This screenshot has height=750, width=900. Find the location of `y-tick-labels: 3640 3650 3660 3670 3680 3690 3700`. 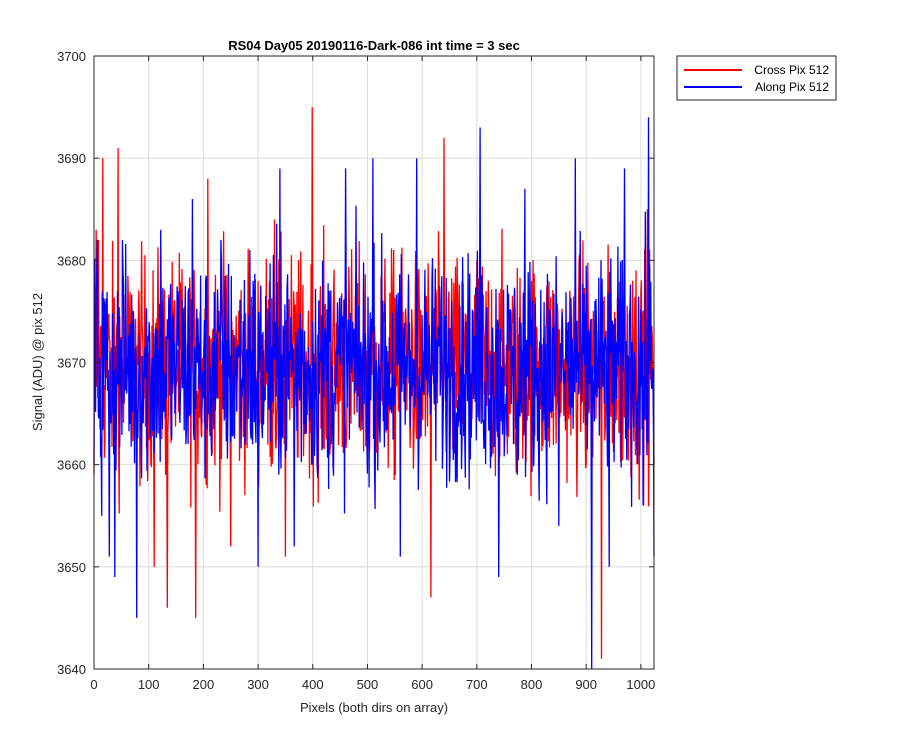

y-tick-labels: 3640 3650 3660 3670 3680 3690 3700 is located at coordinates (71, 363).